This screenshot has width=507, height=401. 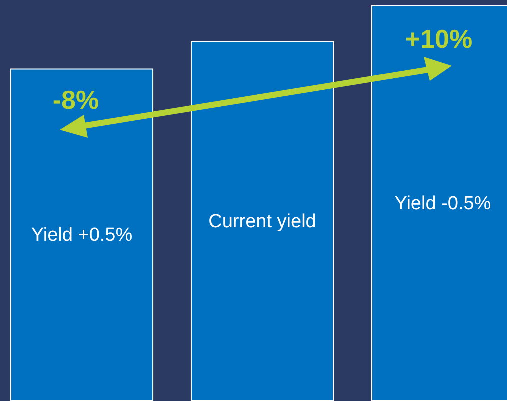 I want to click on annotation: +10%, so click(x=439, y=39).